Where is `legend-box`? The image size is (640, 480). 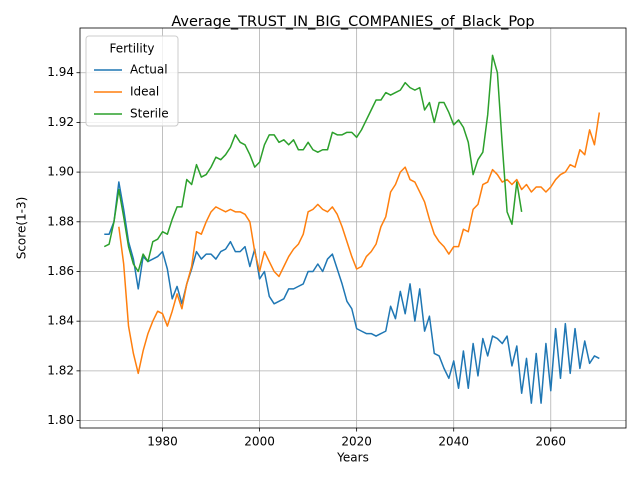
legend-box is located at coordinates (132, 81).